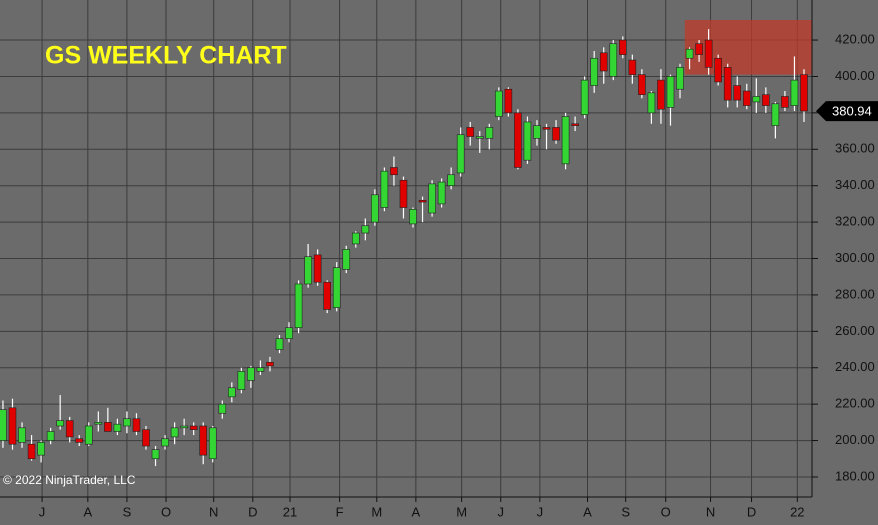  Describe the element at coordinates (69, 480) in the screenshot. I see `copyright: © 2022 NinjaTrader, LLC` at that location.